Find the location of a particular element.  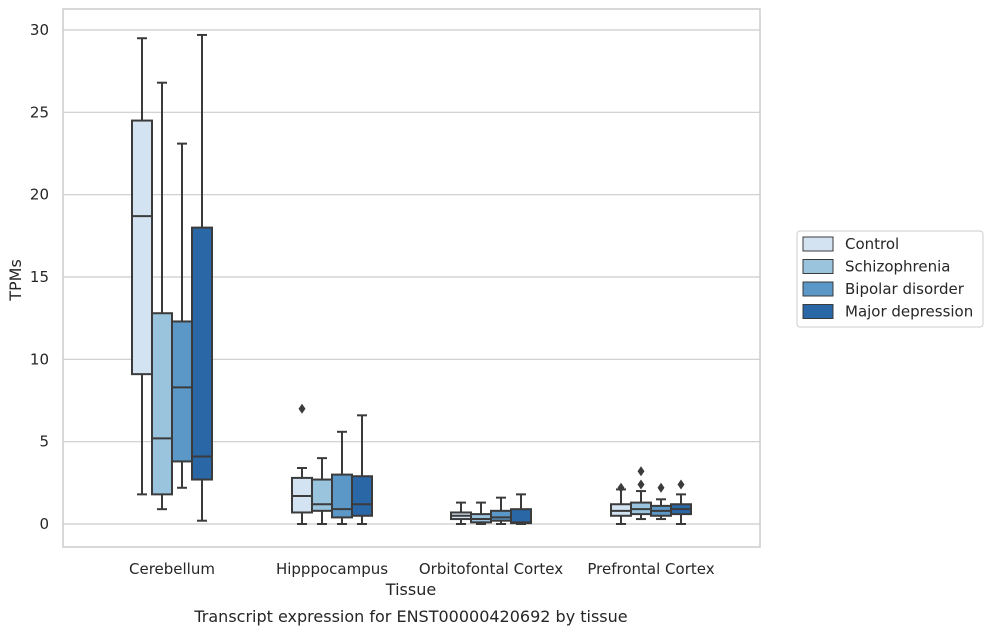

legend-frame is located at coordinates (890, 279).